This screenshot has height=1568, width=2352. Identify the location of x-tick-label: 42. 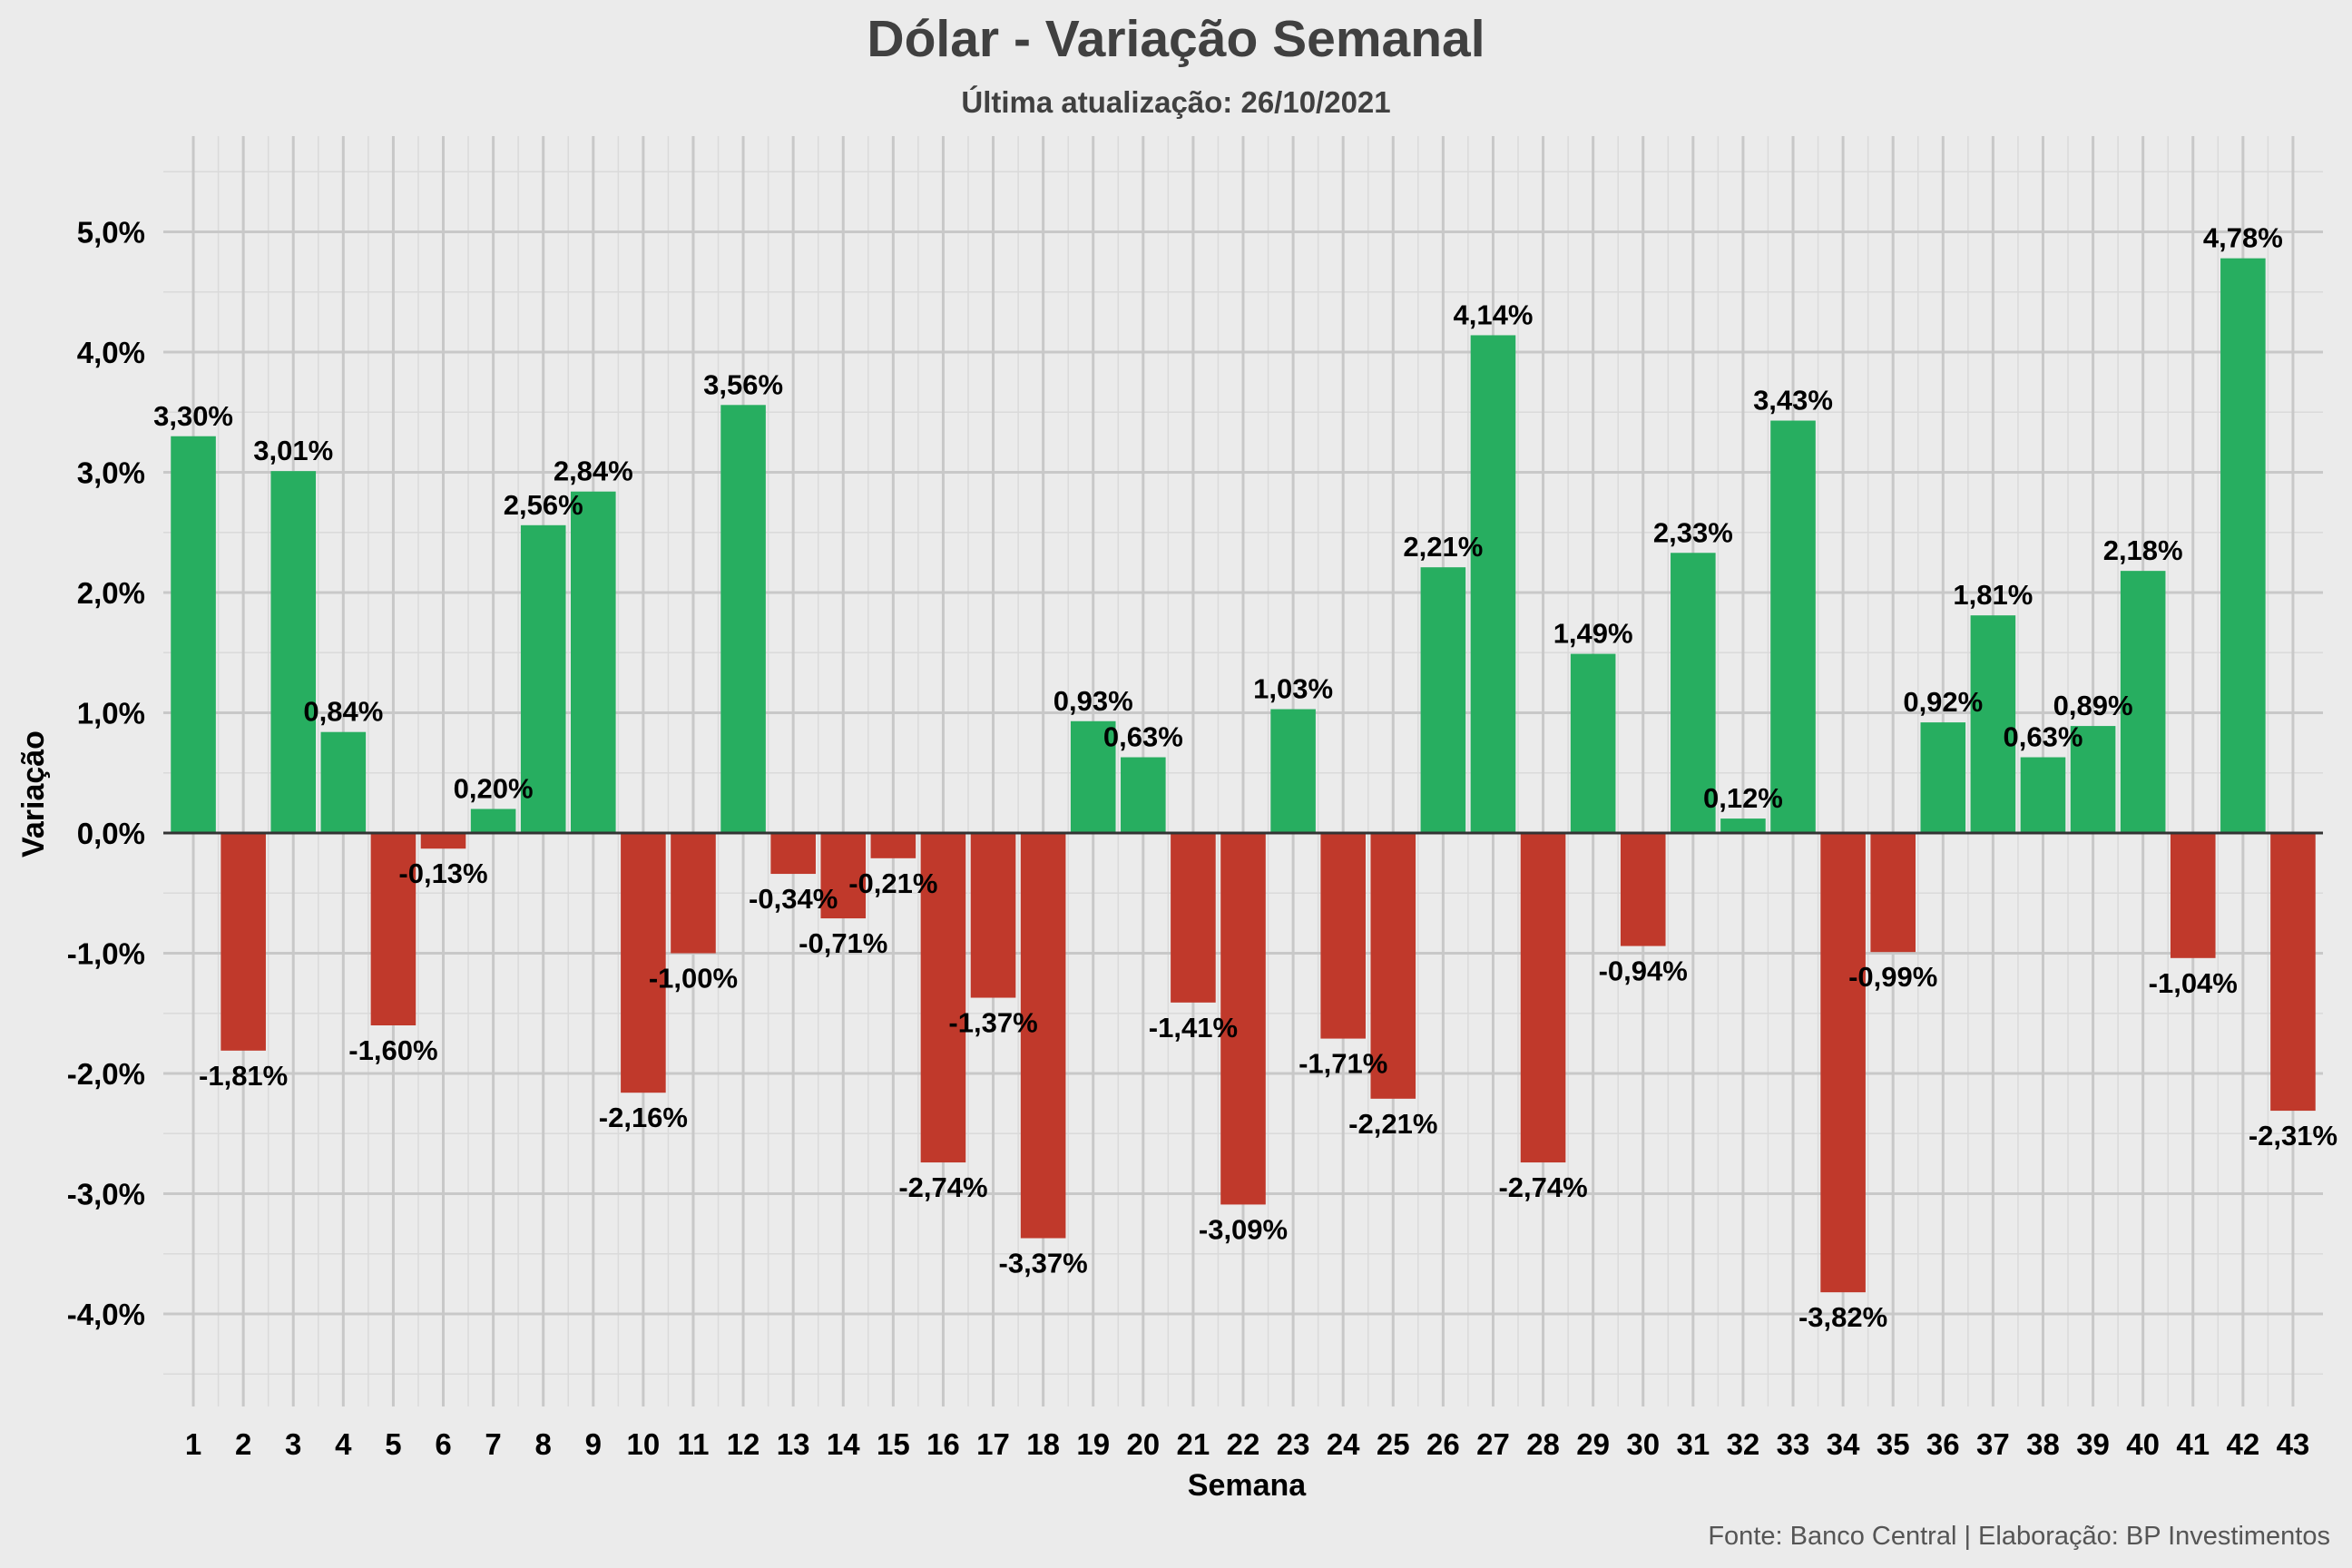
(2242, 1444).